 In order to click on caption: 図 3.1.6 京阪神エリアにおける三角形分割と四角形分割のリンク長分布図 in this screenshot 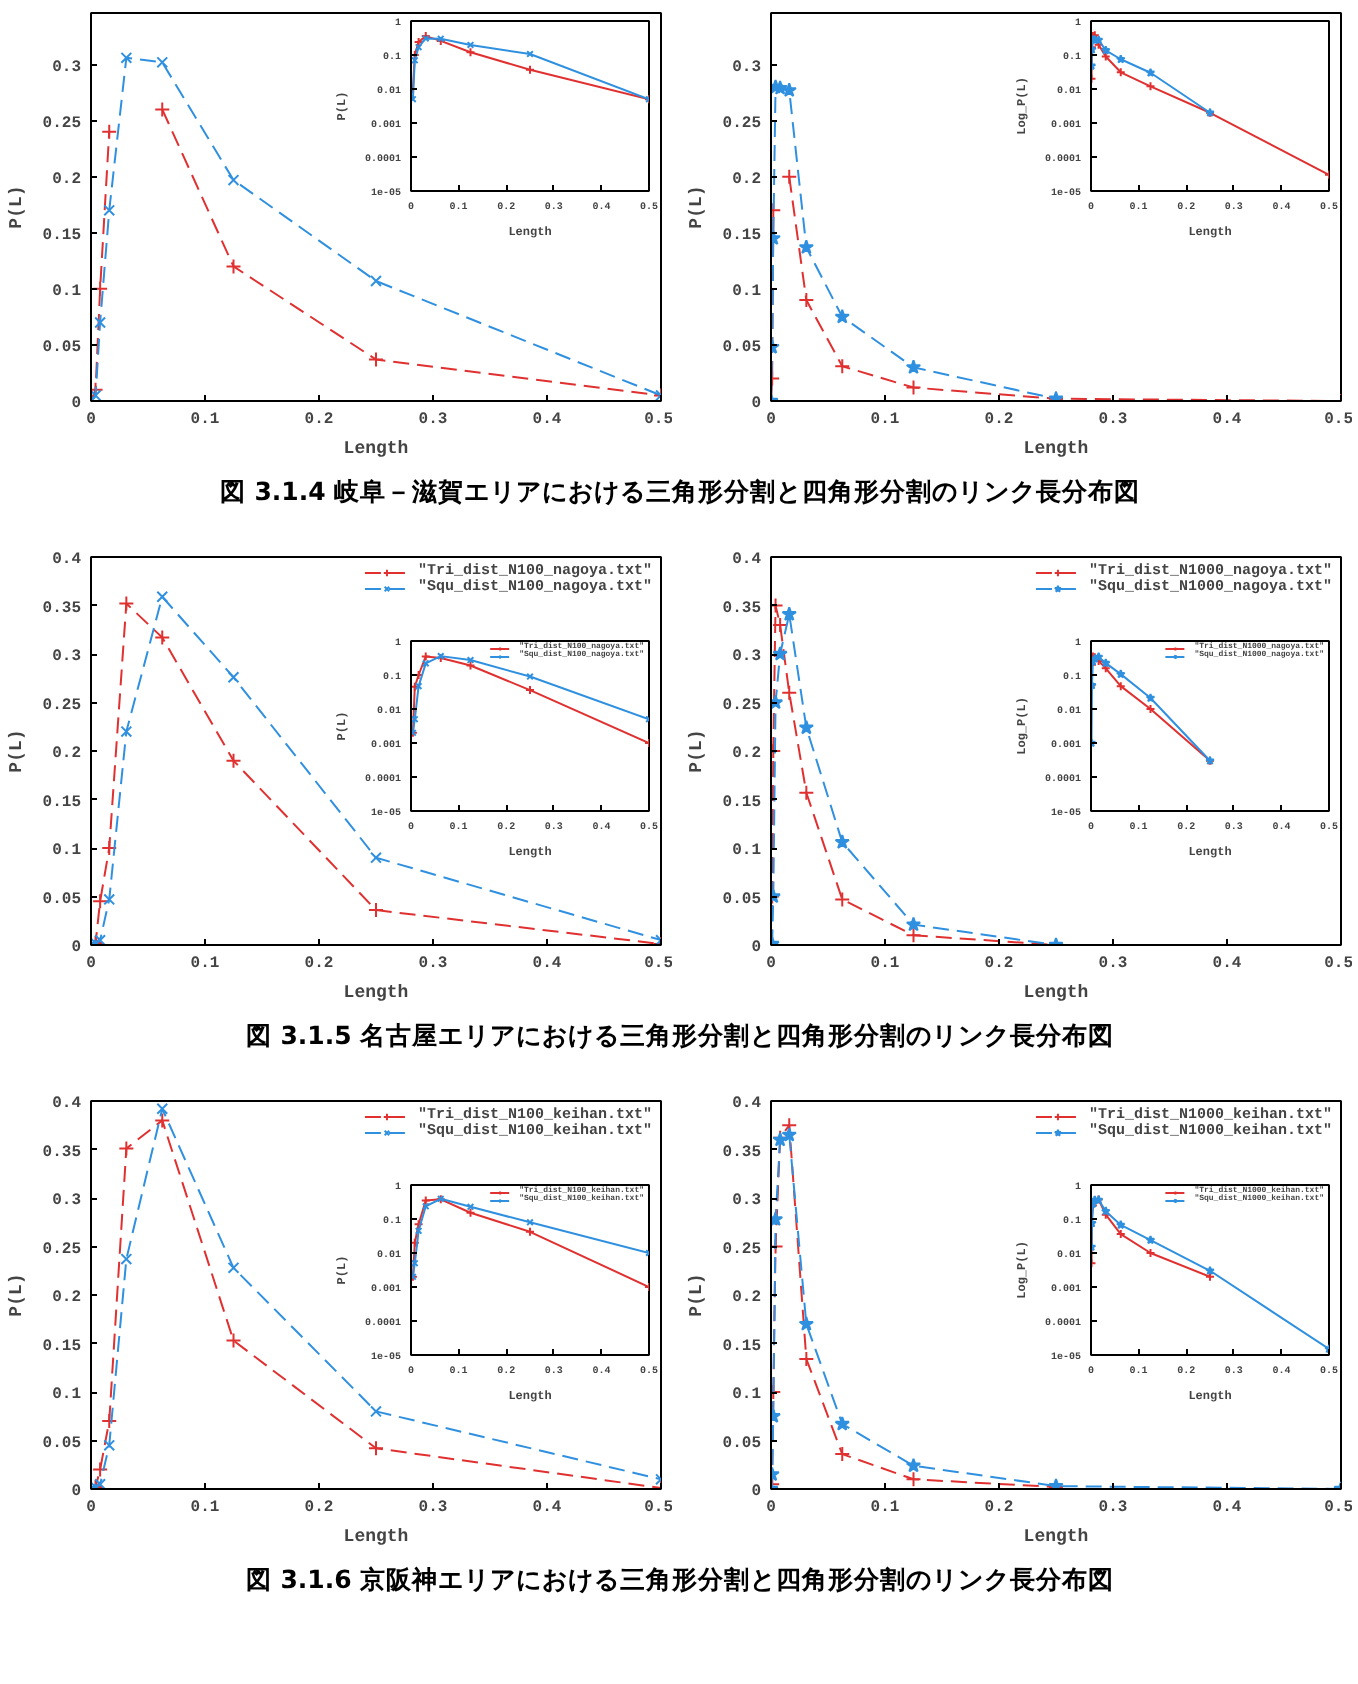, I will do `click(680, 1580)`.